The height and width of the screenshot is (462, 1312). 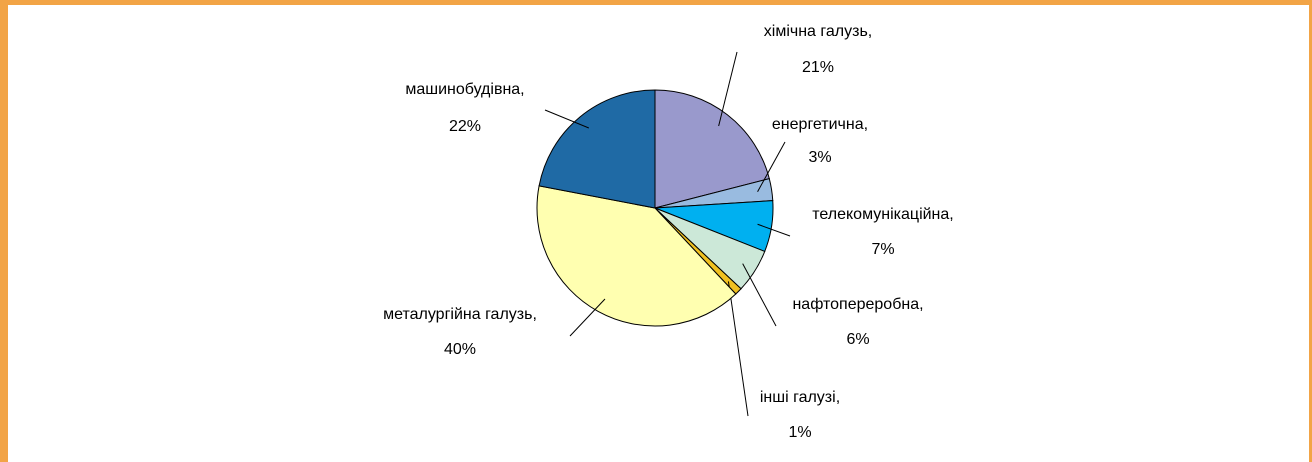 I want to click on slice-label: енергетична,, so click(x=820, y=124).